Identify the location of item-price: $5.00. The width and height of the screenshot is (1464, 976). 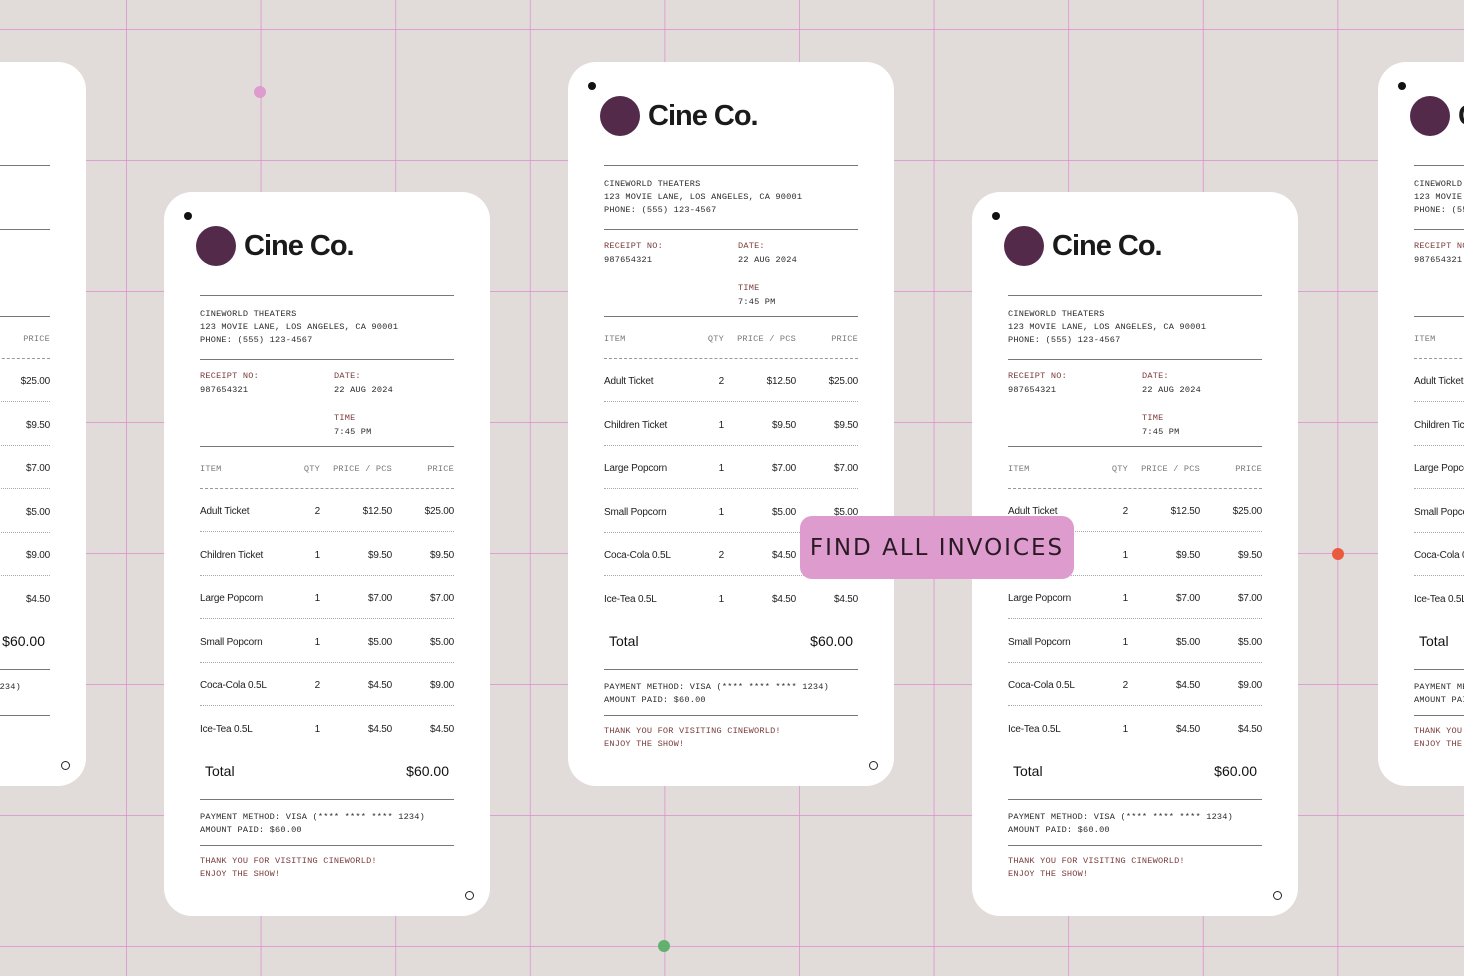
(37, 512).